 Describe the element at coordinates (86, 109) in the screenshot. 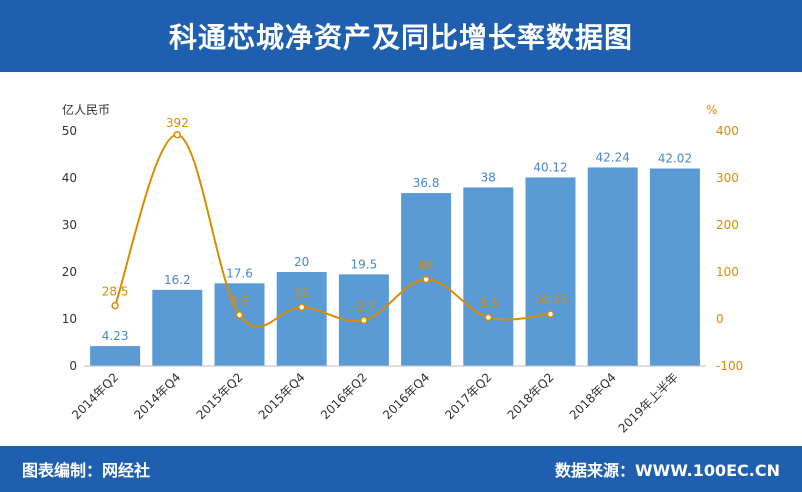

I see `y-axis-title: 亿人民币` at that location.